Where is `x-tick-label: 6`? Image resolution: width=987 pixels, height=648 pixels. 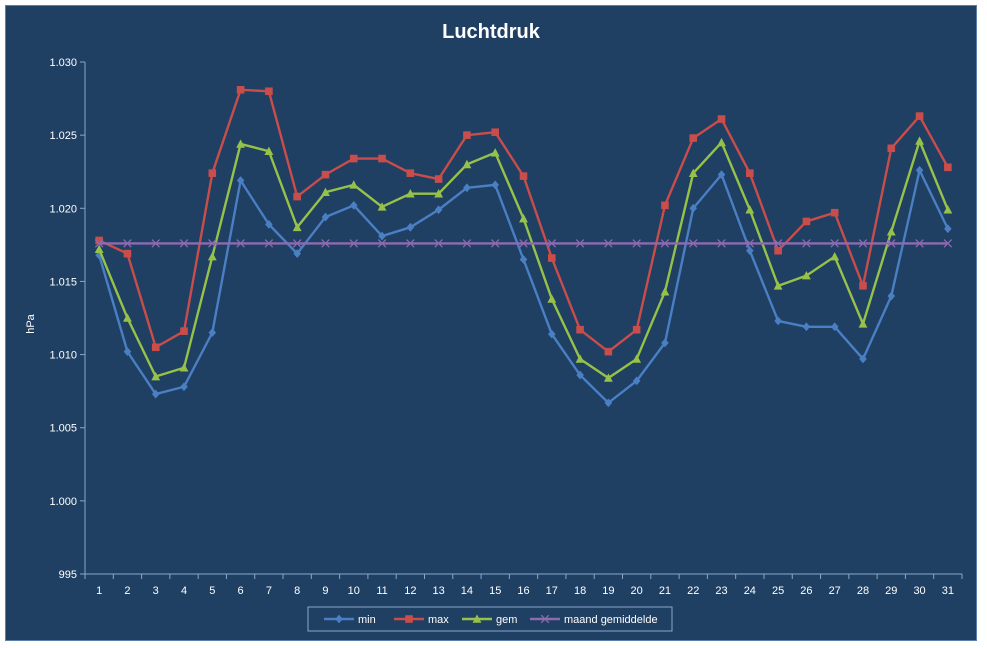
x-tick-label: 6 is located at coordinates (241, 591).